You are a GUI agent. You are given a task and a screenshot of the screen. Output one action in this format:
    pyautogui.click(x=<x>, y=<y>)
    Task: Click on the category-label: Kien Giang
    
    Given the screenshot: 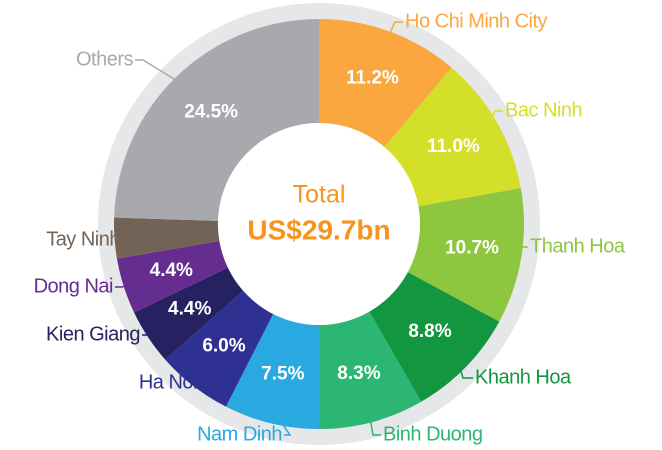 What is the action you would take?
    pyautogui.click(x=93, y=334)
    